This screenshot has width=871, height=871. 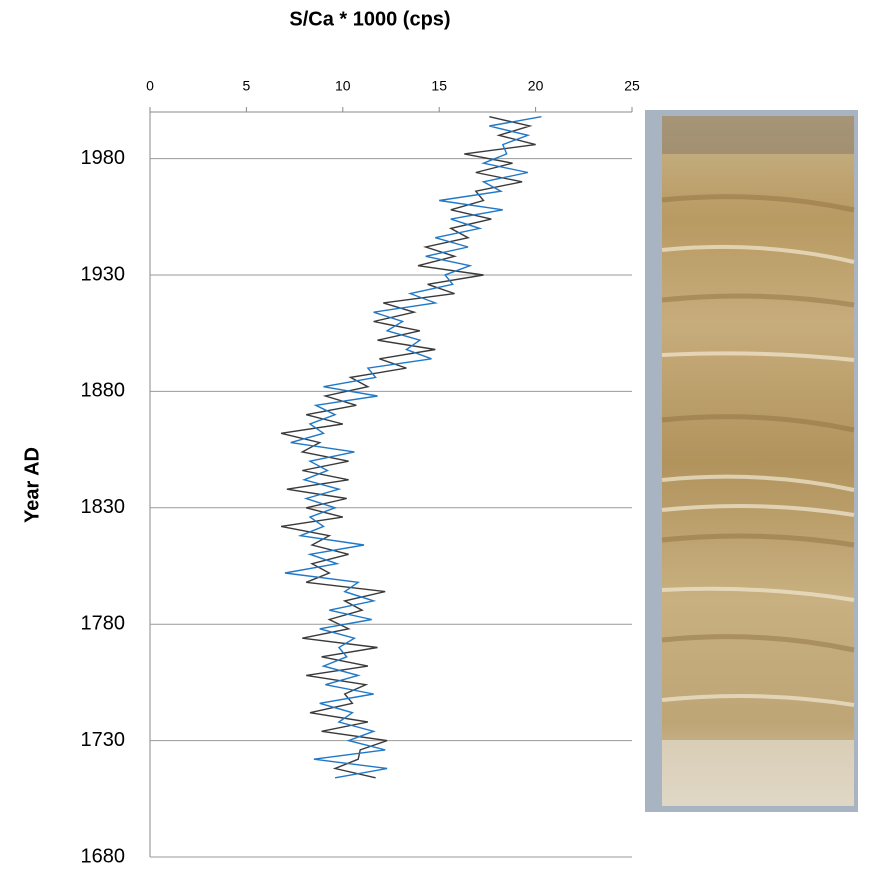 I want to click on year-tick-label: 1680, so click(x=103, y=856).